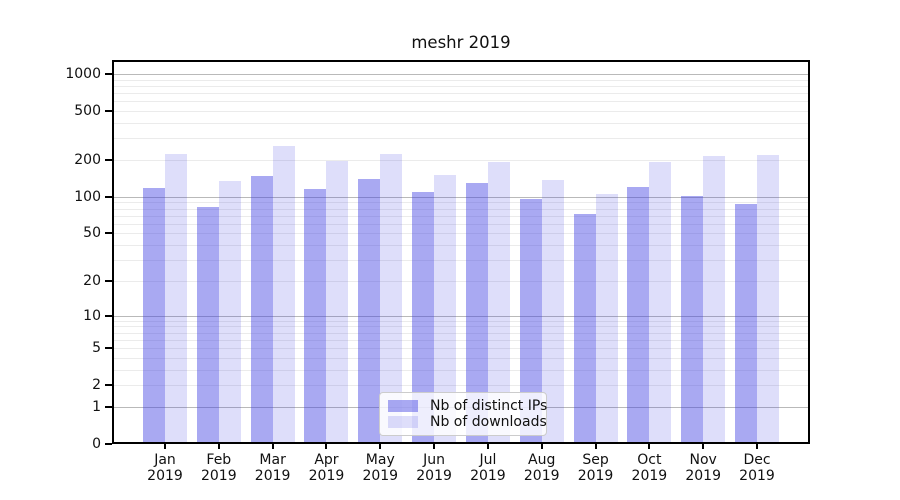  What do you see at coordinates (380, 468) in the screenshot?
I see `x-tick-label: May 2019` at bounding box center [380, 468].